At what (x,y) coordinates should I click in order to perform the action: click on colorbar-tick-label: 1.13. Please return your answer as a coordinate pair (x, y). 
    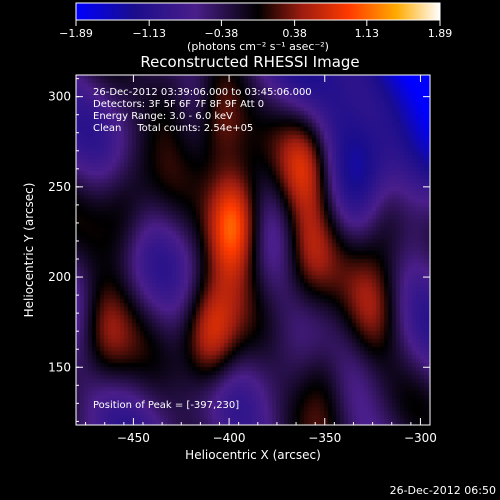
    Looking at the image, I should click on (367, 33).